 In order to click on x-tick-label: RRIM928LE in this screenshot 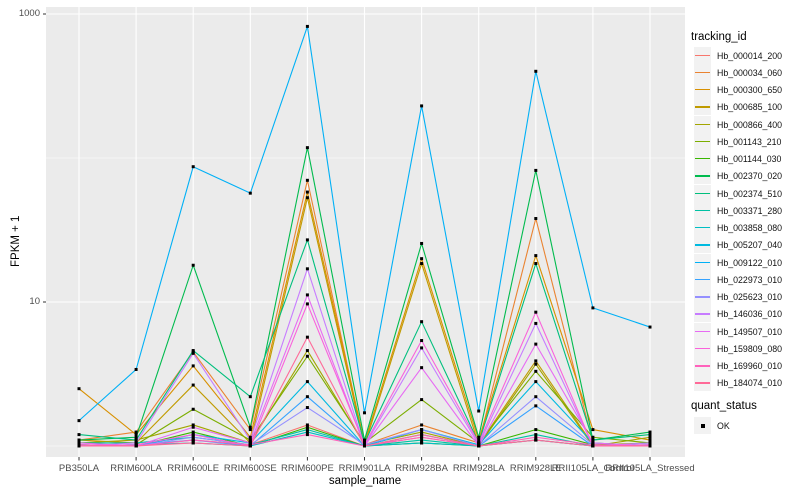, I will do `click(535, 468)`.